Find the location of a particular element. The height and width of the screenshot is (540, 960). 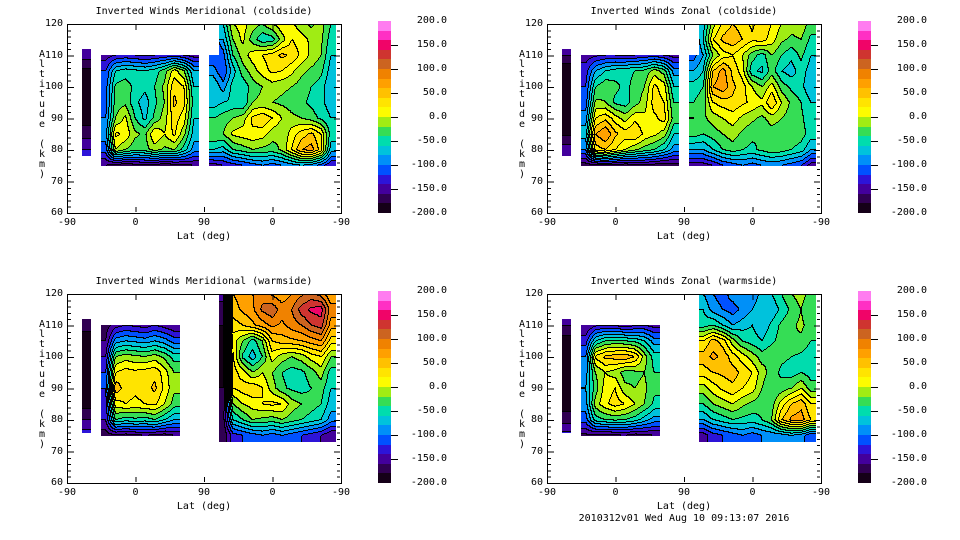

colorbar-label: 100.0 is located at coordinates (911, 68).